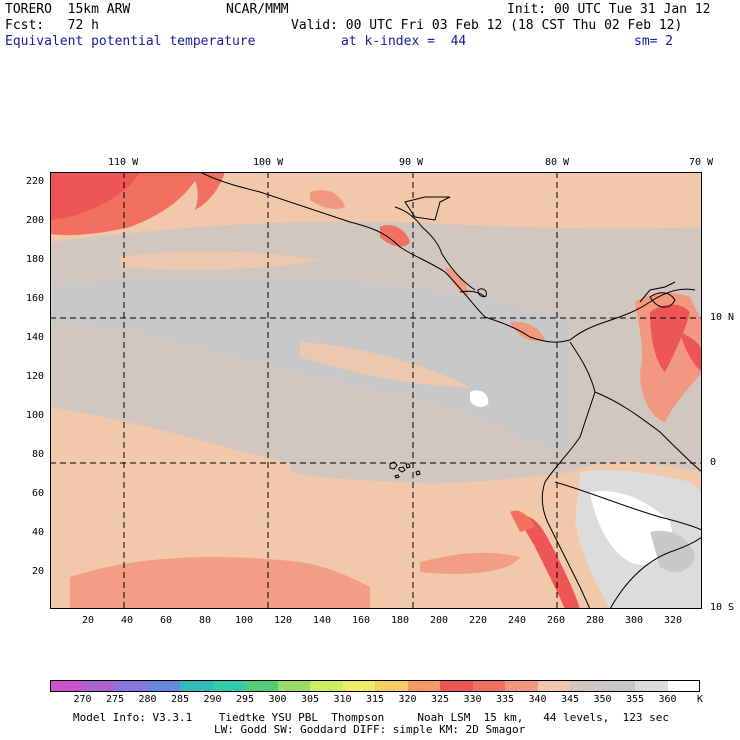 This screenshot has height=740, width=740. I want to click on colombia-border, so click(657, 292).